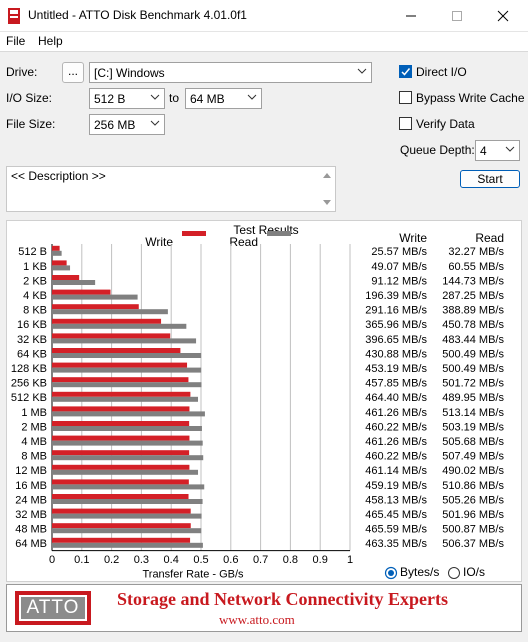  I want to click on x-tick-label: 0.1, so click(81, 560).